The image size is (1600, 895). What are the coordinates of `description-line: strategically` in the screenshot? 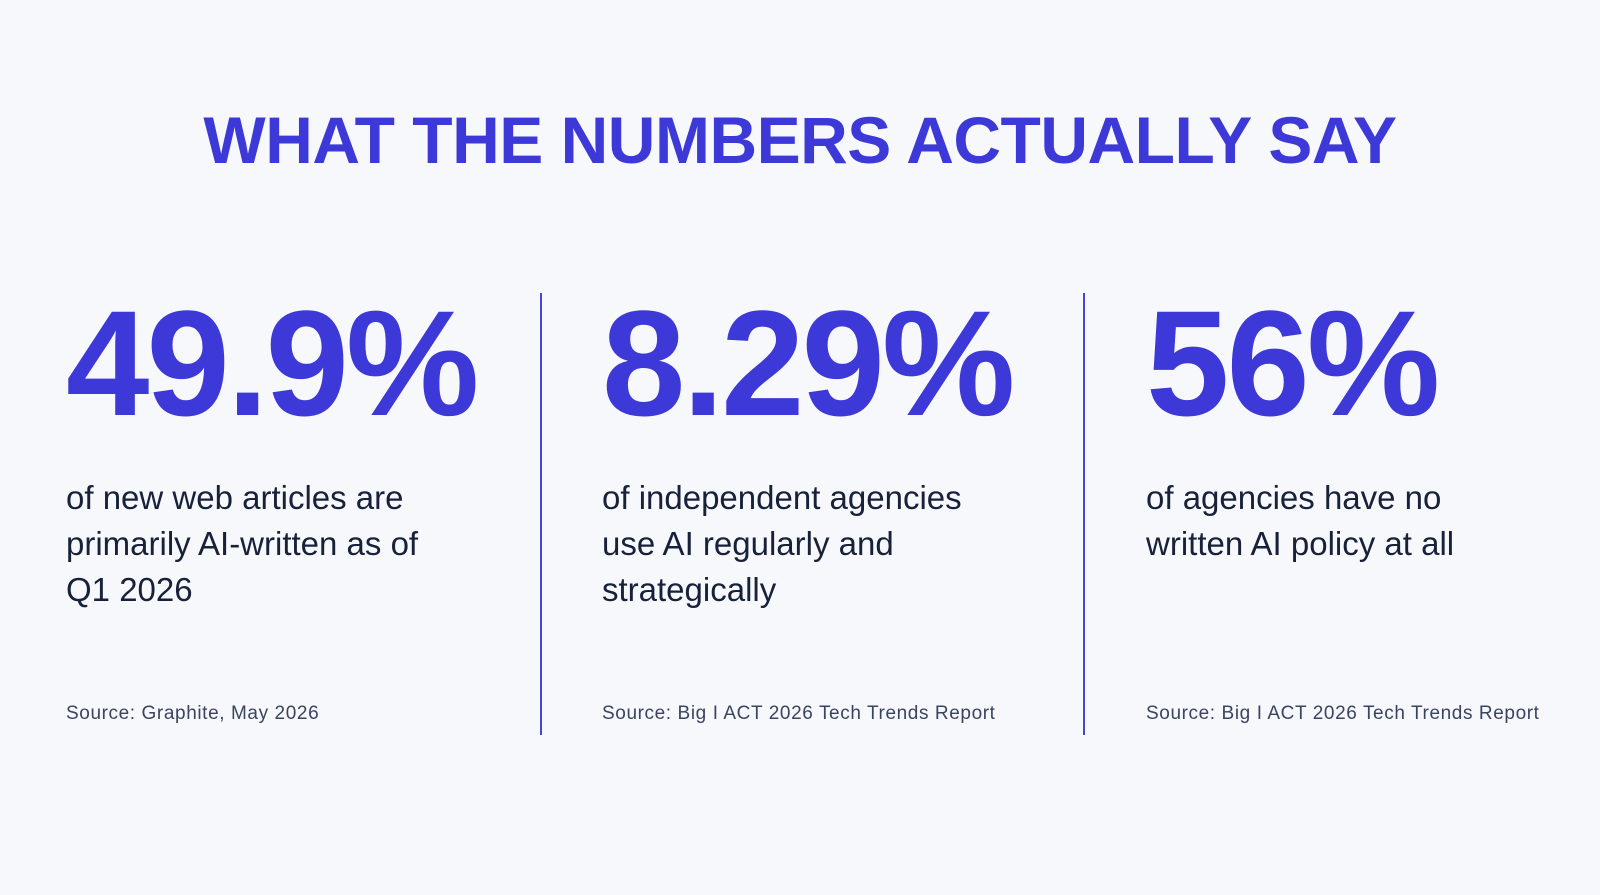 It's located at (689, 589).